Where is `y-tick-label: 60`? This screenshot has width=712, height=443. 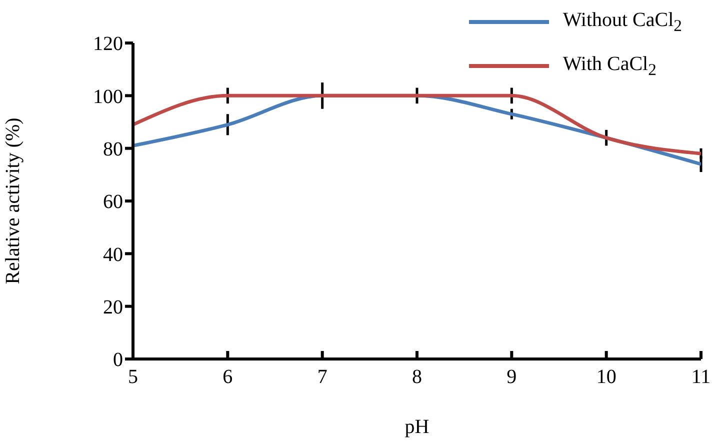 y-tick-label: 60 is located at coordinates (113, 202).